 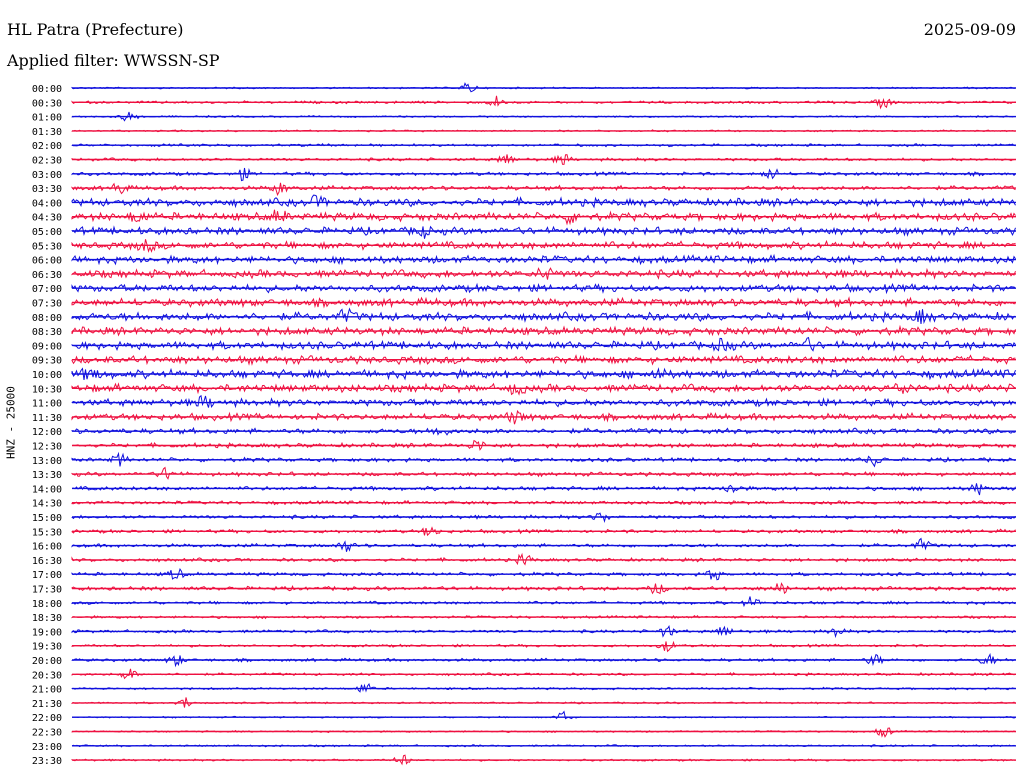 I want to click on time-label: 07:30, so click(x=47, y=304).